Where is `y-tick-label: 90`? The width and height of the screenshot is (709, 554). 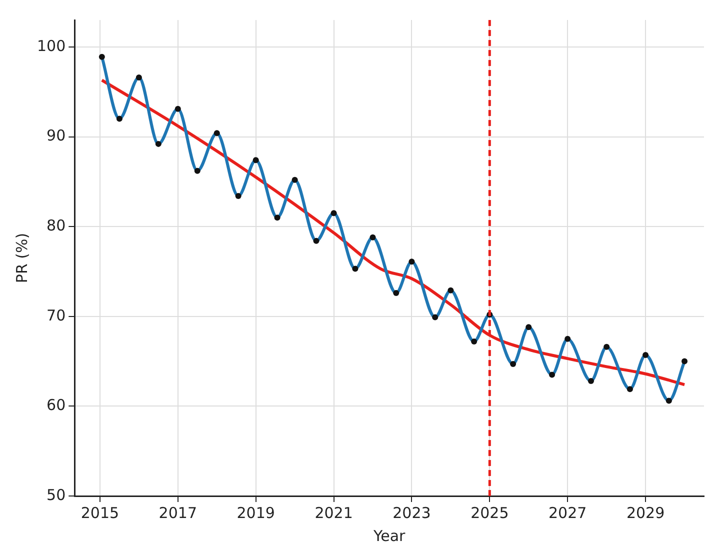 y-tick-label: 90 is located at coordinates (56, 135).